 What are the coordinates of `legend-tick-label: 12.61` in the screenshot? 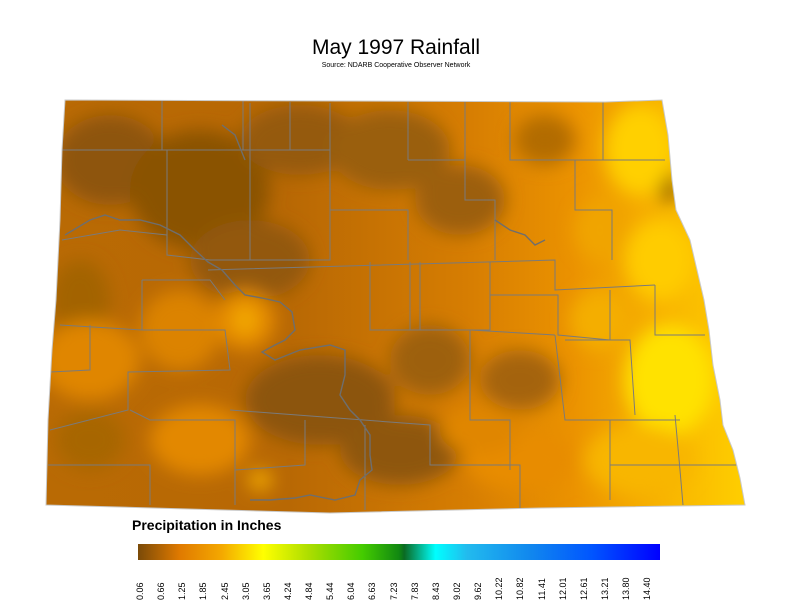 It's located at (583, 588).